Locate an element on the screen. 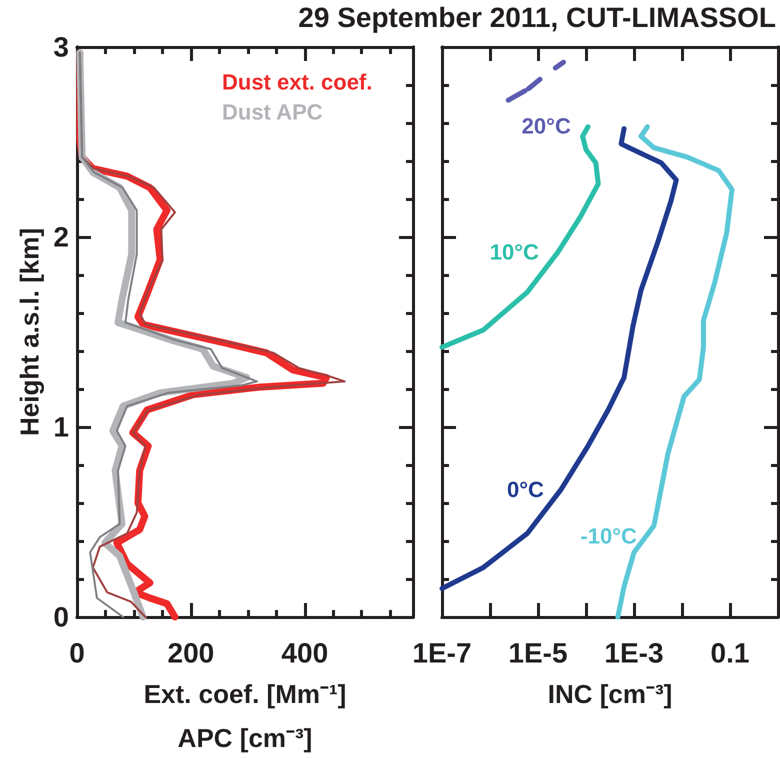 The width and height of the screenshot is (780, 758). x-tick-label: 0.1 is located at coordinates (730, 653).